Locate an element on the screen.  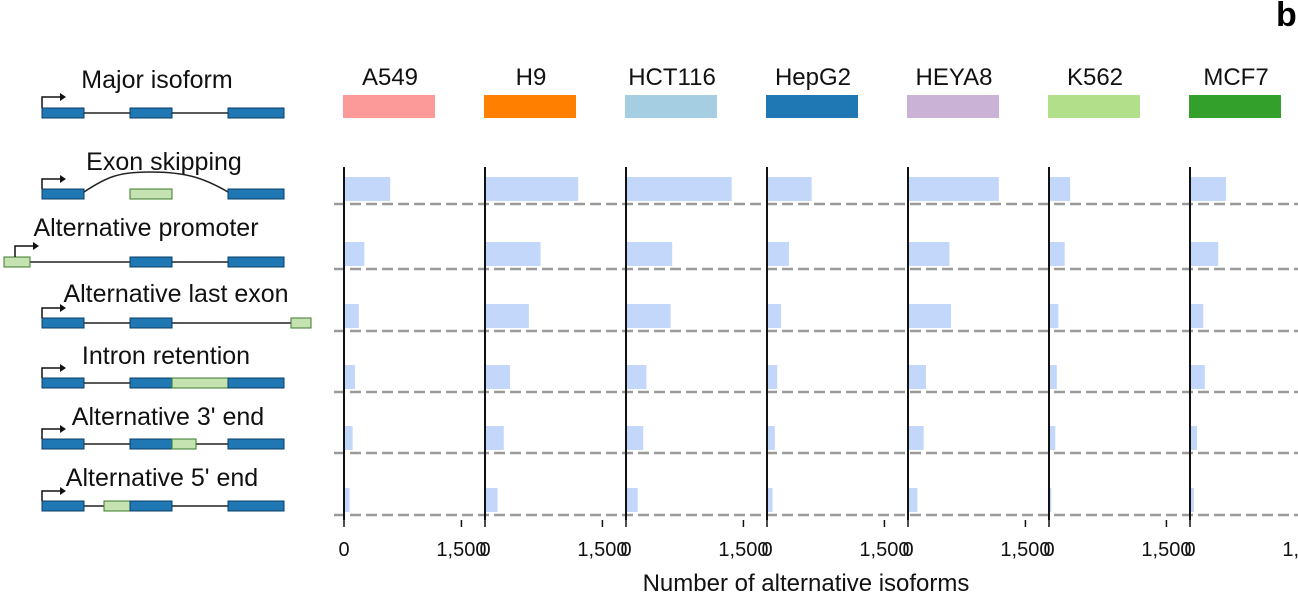
tick-label-hepg2-1: 1,500 is located at coordinates (884, 550).